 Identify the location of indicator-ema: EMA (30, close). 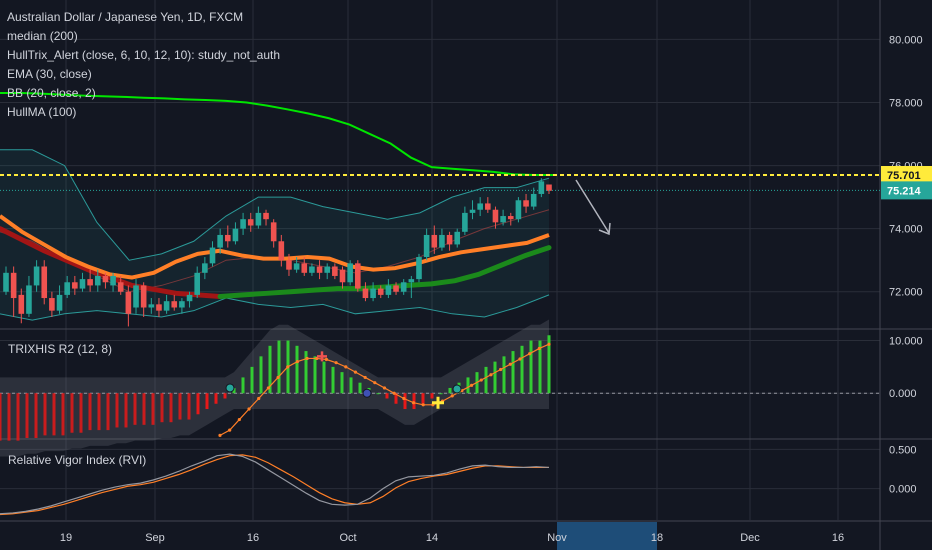
(49, 74).